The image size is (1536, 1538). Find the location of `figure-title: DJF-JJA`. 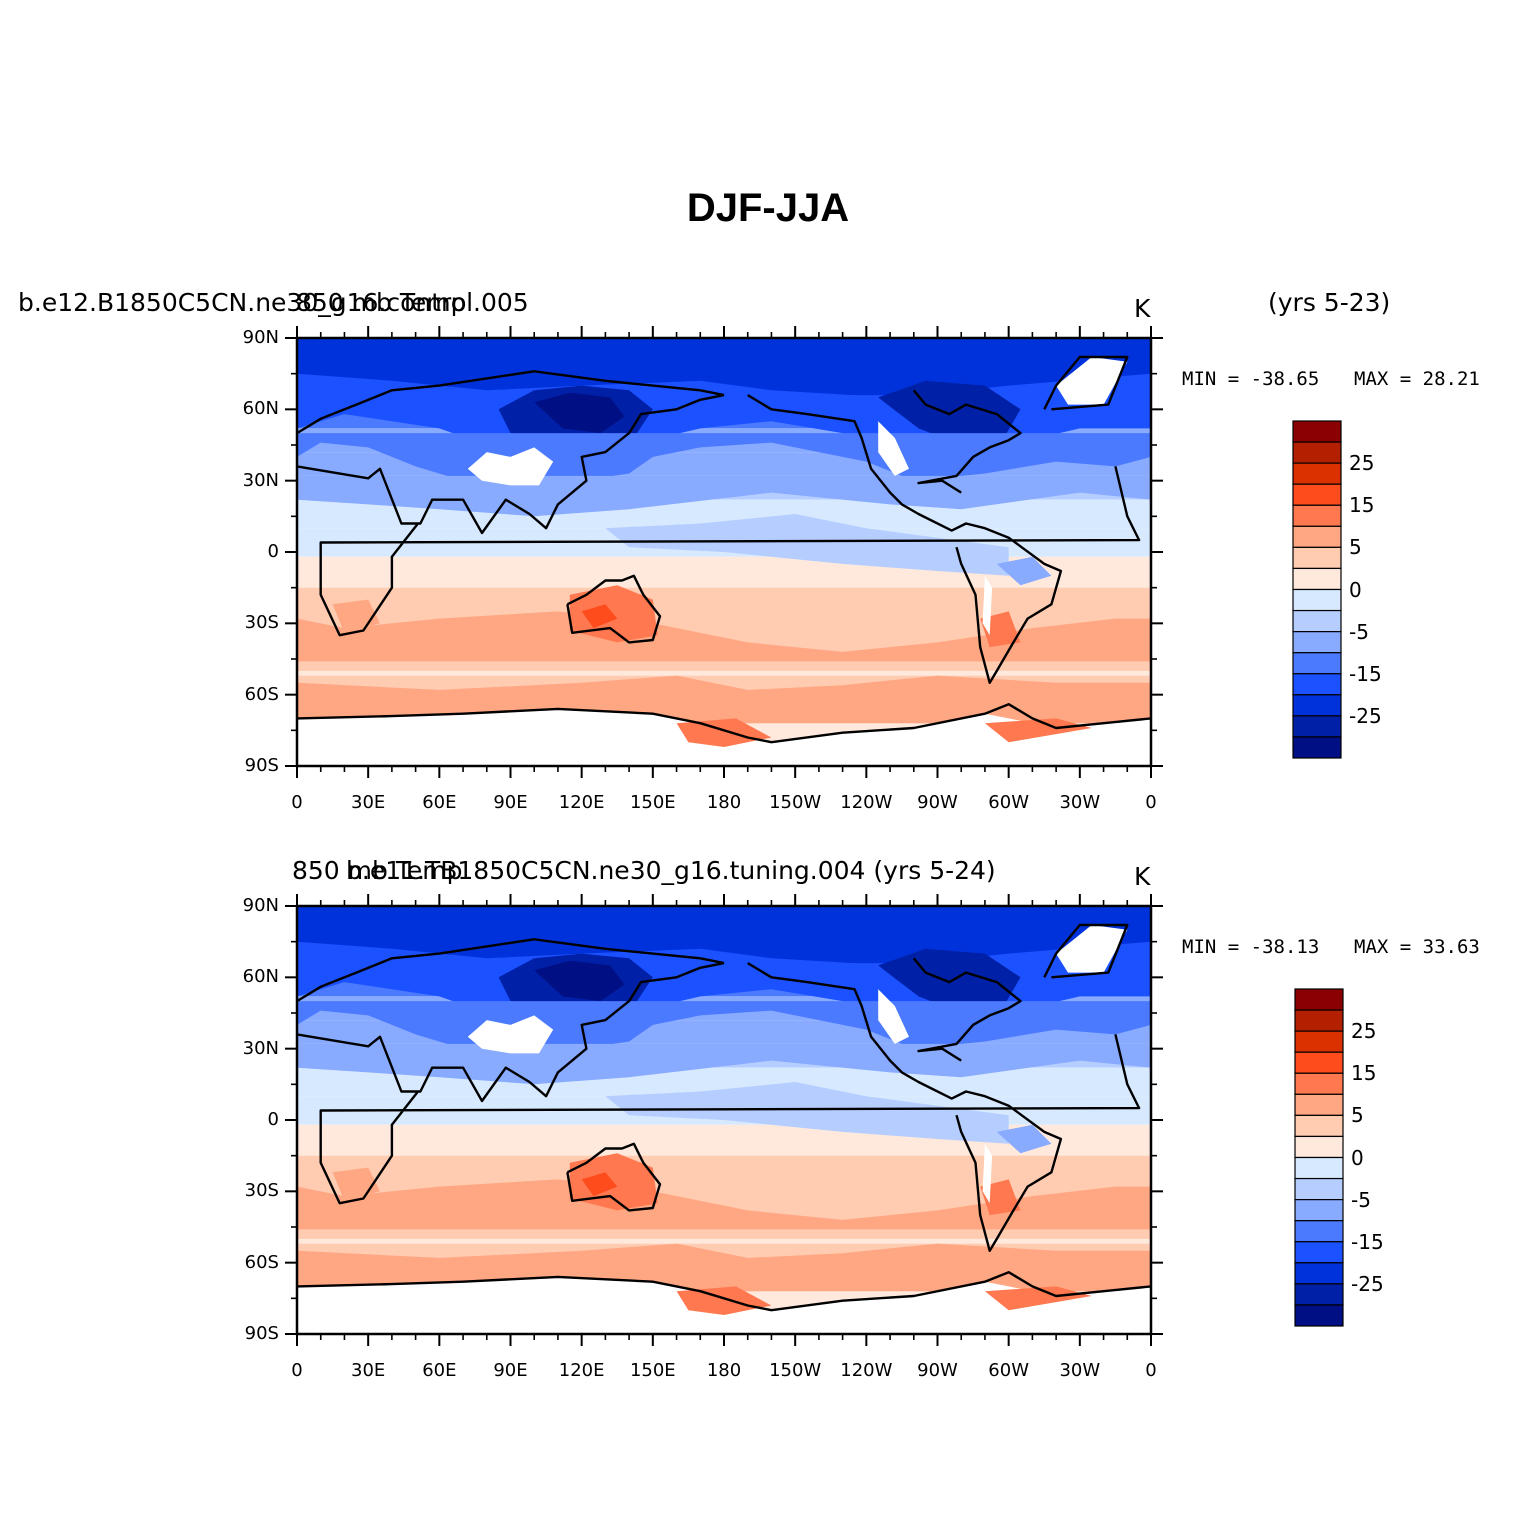

figure-title: DJF-JJA is located at coordinates (768, 208).